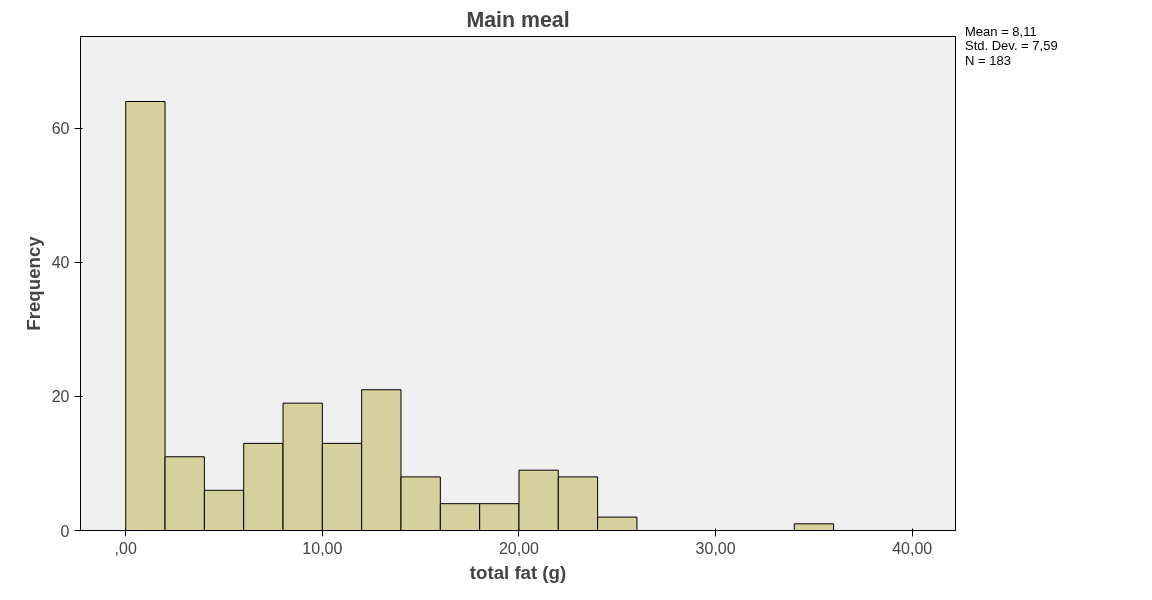  I want to click on chart-title: Main meal, so click(518, 19).